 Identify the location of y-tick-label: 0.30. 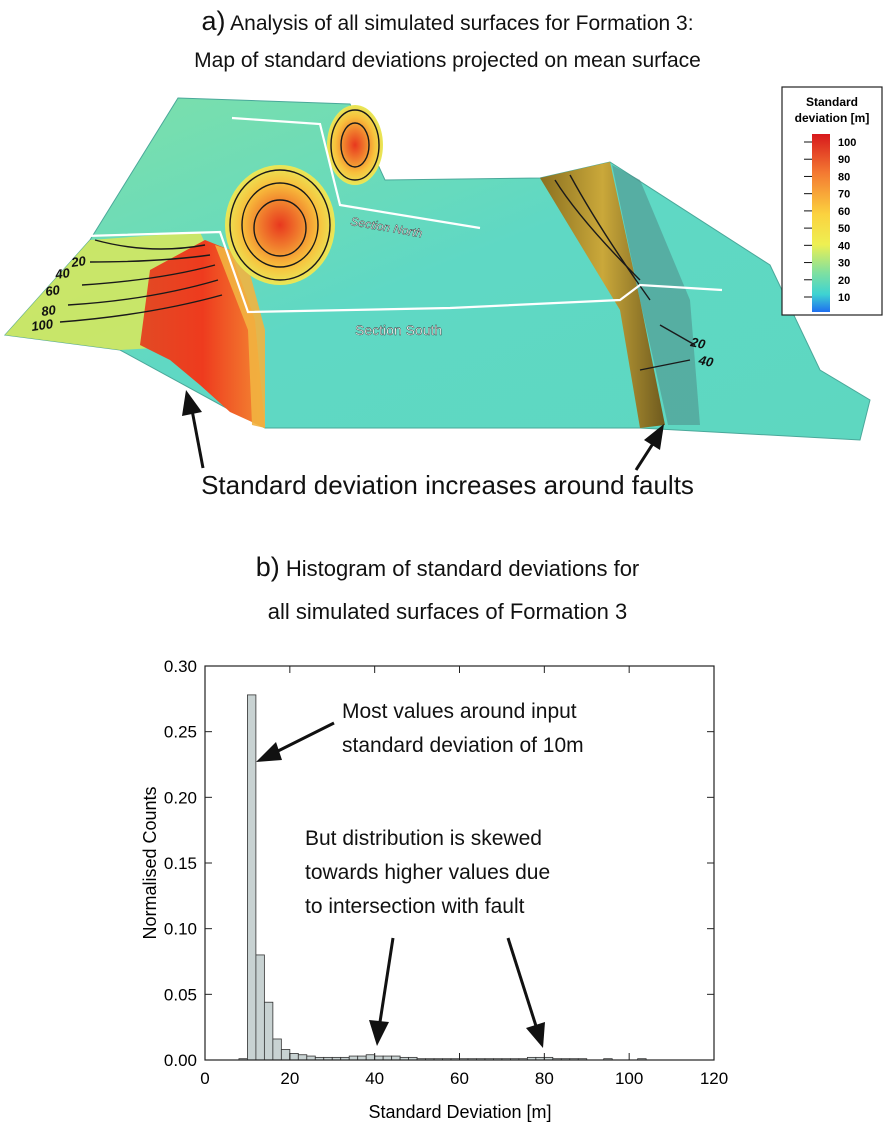
(180, 666).